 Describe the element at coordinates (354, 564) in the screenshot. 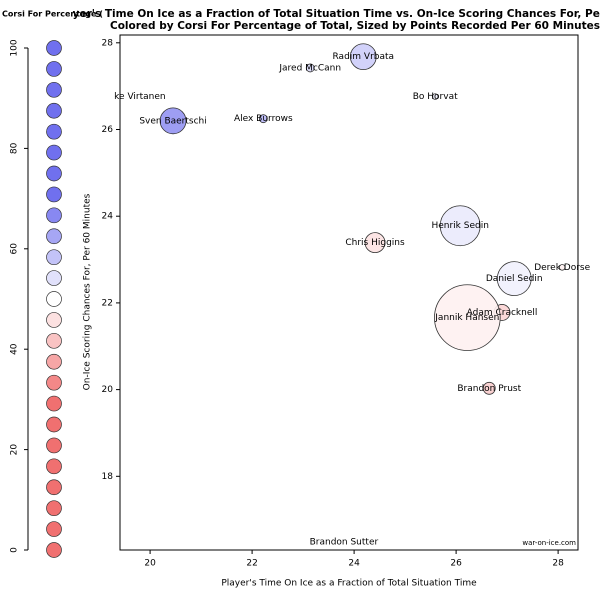

I see `x-tick-label: 24` at that location.